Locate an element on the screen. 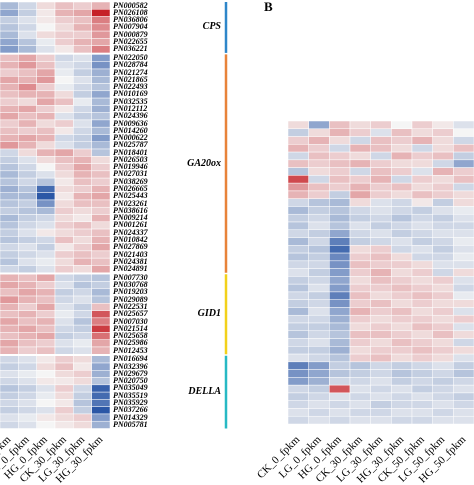 The image size is (474, 485). gene-label: PN000879 is located at coordinates (130, 34).